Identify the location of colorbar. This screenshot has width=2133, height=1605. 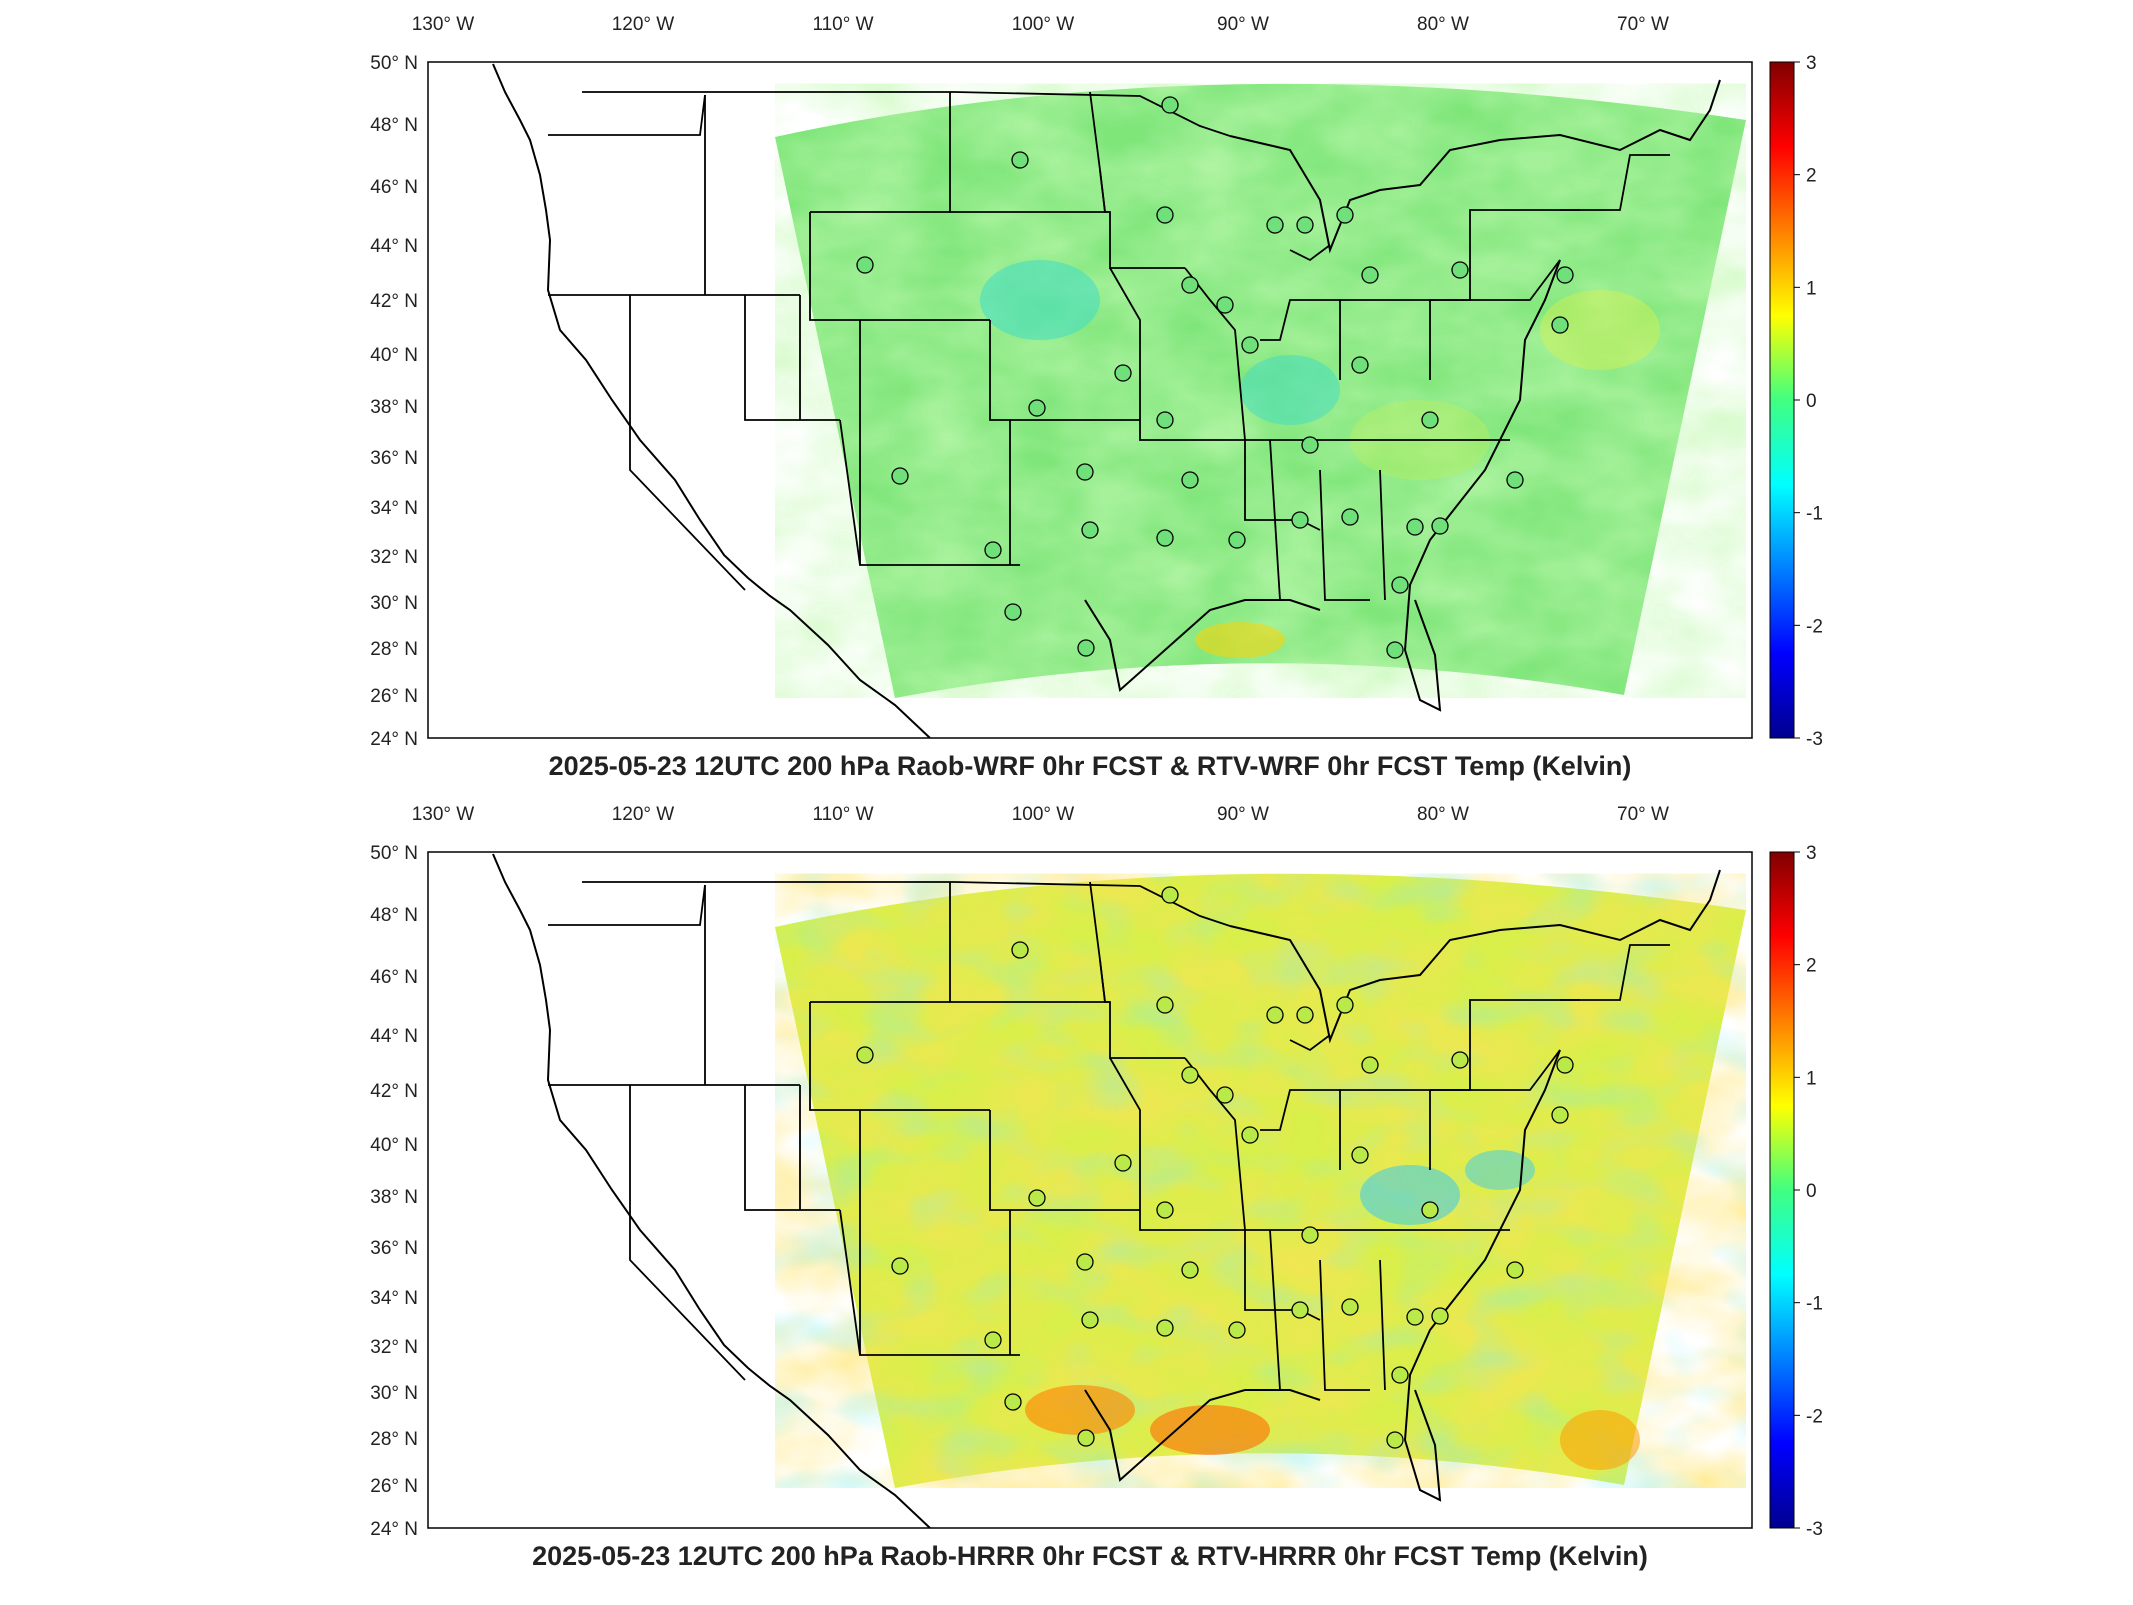
(1782, 400).